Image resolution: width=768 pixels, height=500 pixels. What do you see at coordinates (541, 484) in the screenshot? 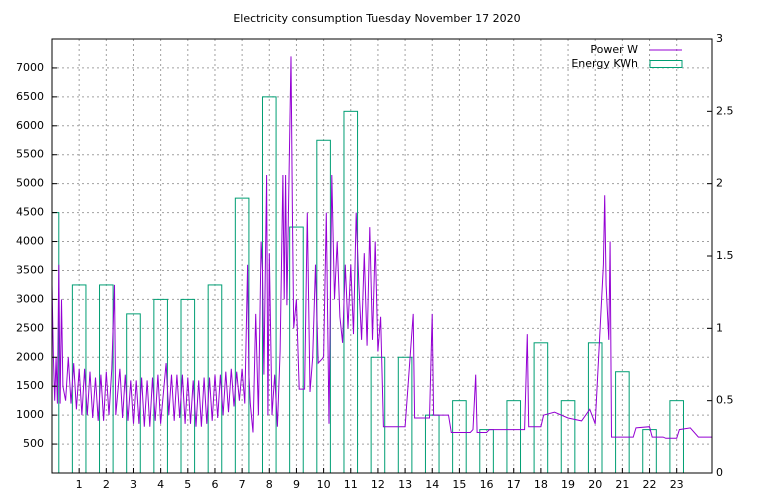
I see `x-tick-label: 18` at bounding box center [541, 484].